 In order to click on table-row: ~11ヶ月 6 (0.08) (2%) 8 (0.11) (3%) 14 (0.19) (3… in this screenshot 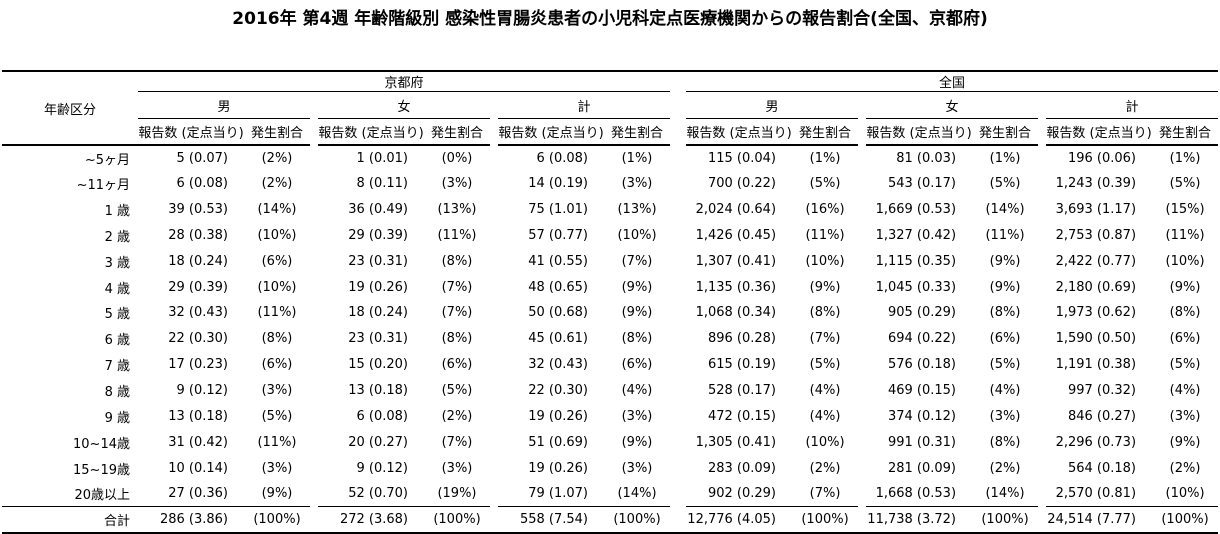, I will do `click(610, 184)`.